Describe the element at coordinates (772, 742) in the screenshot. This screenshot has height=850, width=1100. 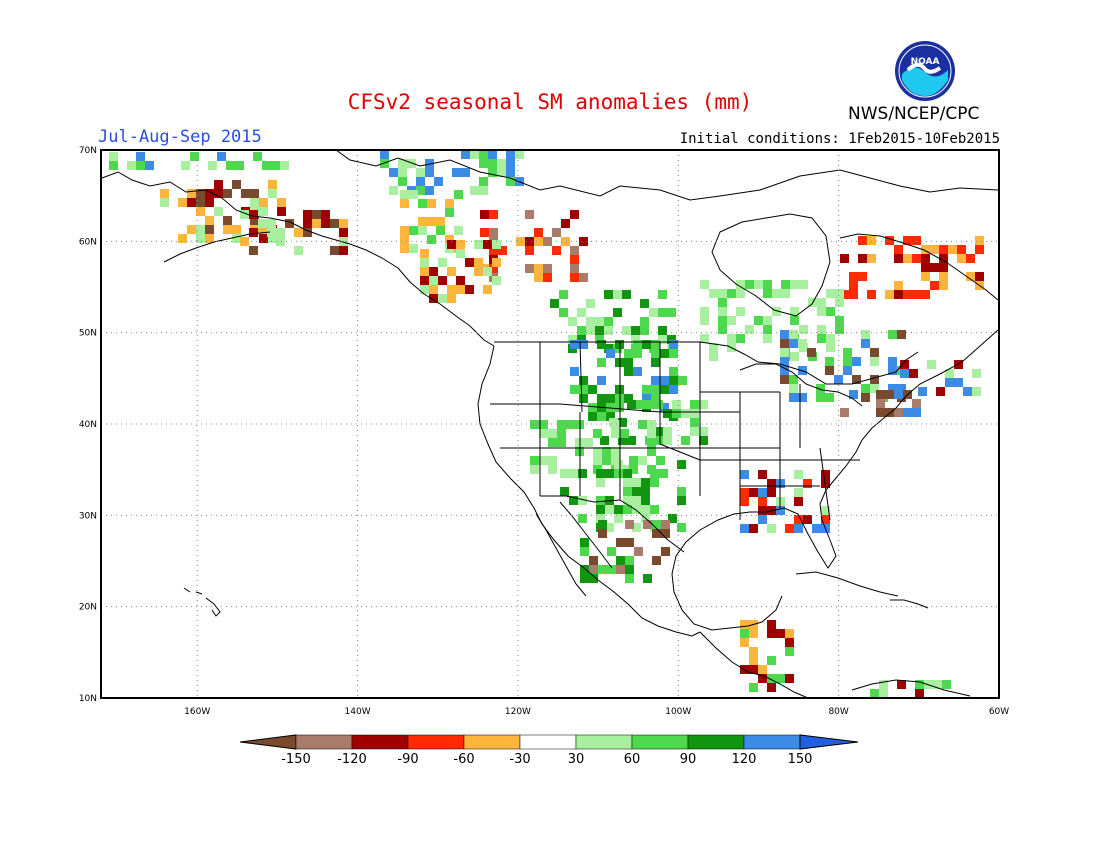
I see `legend-swatch` at that location.